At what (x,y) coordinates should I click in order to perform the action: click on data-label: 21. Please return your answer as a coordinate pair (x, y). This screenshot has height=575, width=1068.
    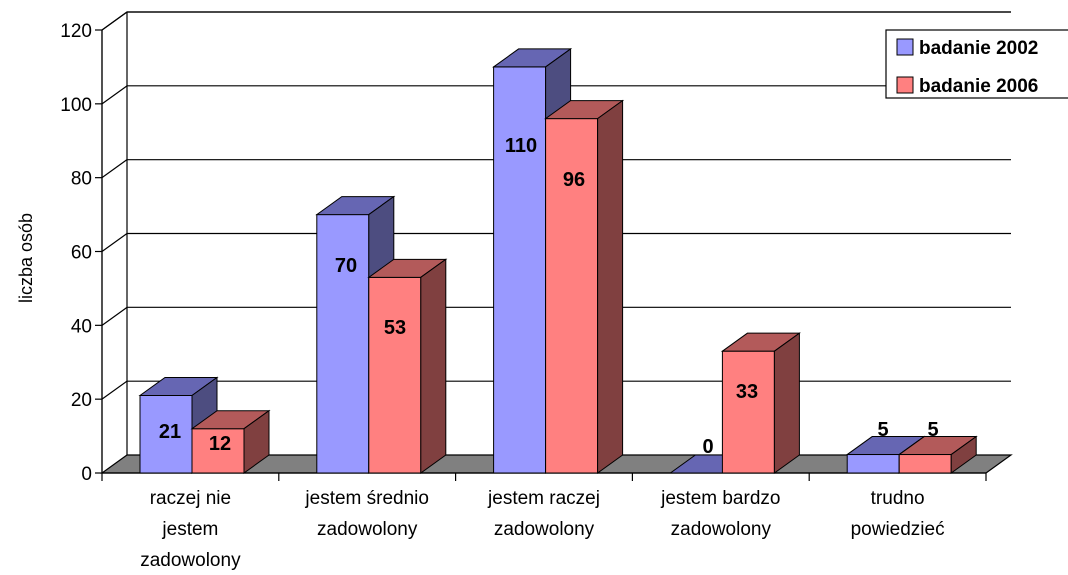
    Looking at the image, I should click on (170, 432).